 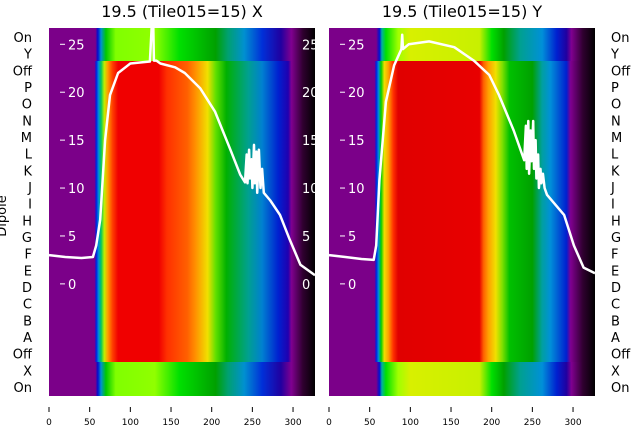 I want to click on twin-ytick-label: 0, so click(x=306, y=285).